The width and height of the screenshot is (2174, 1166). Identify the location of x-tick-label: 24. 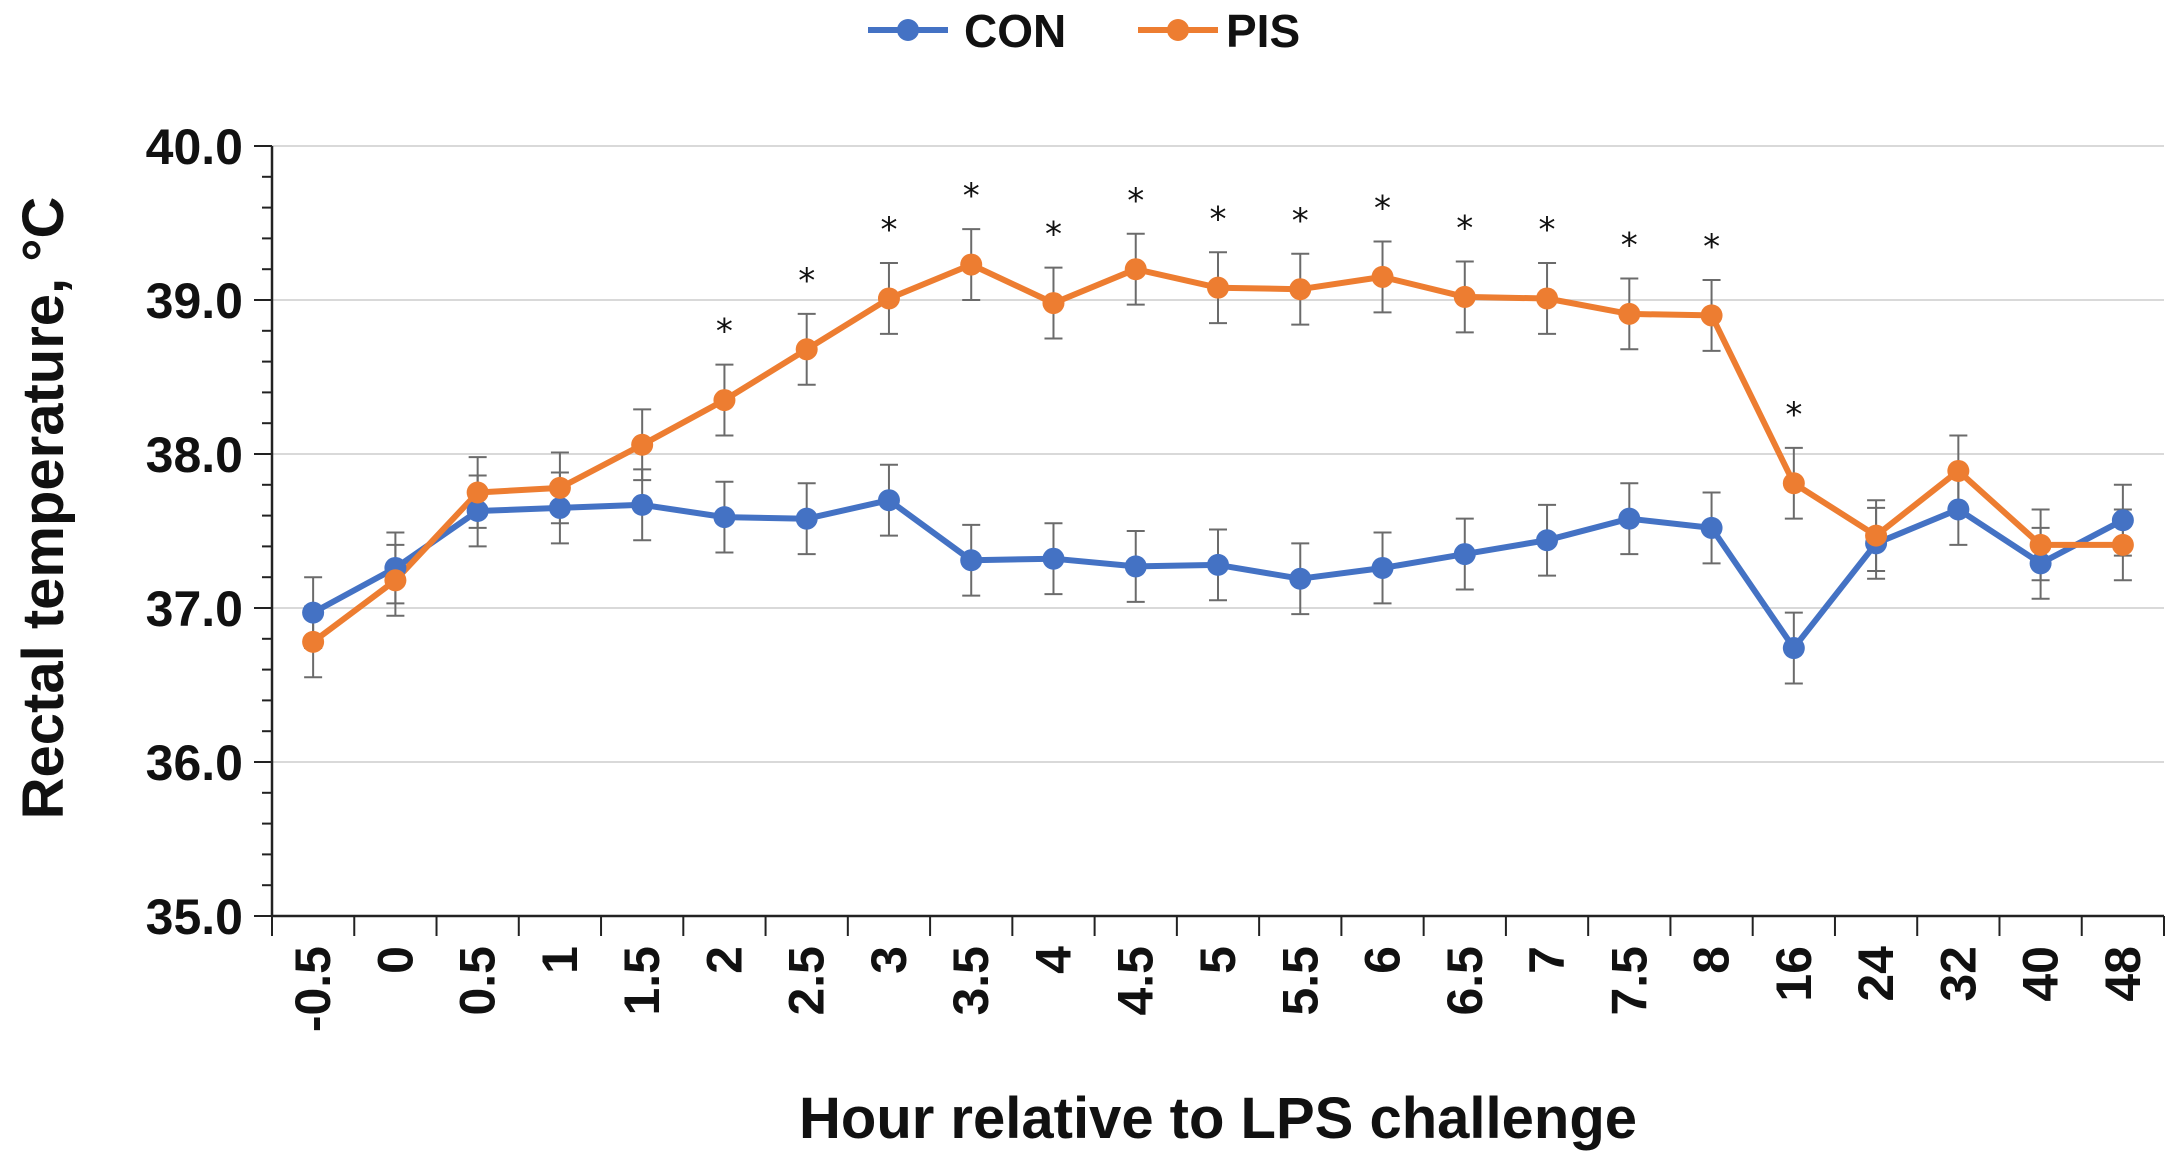
(1876, 974).